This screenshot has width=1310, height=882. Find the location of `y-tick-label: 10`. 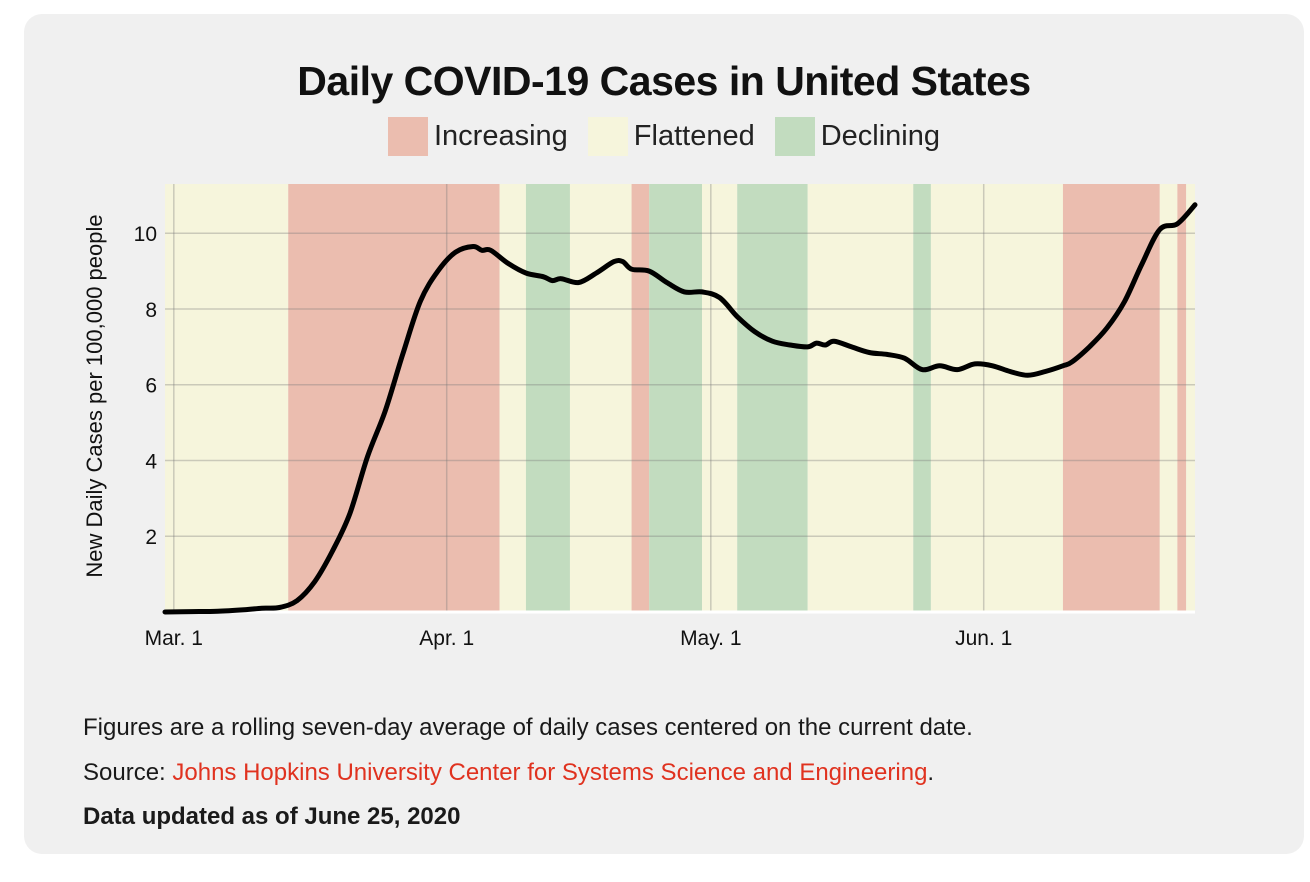

y-tick-label: 10 is located at coordinates (145, 234).